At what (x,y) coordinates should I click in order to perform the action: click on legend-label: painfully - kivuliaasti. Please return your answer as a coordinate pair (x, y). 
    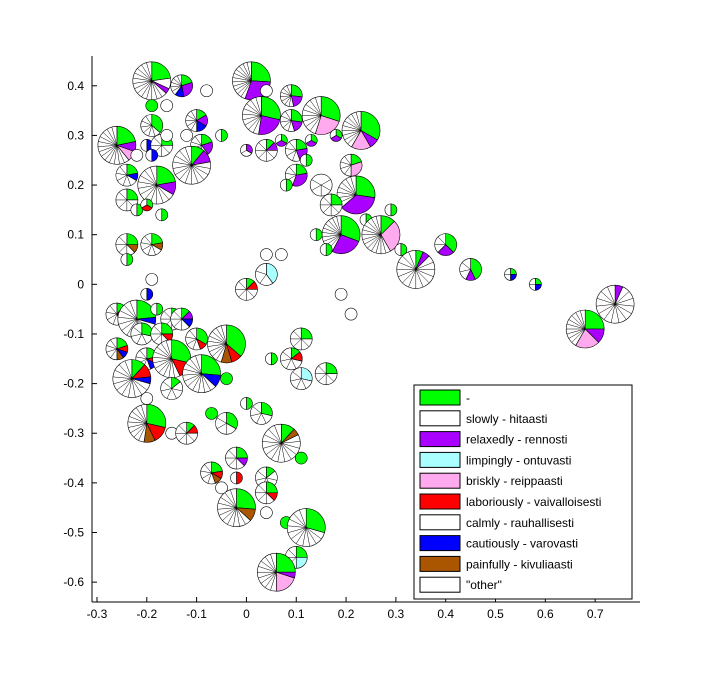
    Looking at the image, I should click on (519, 564).